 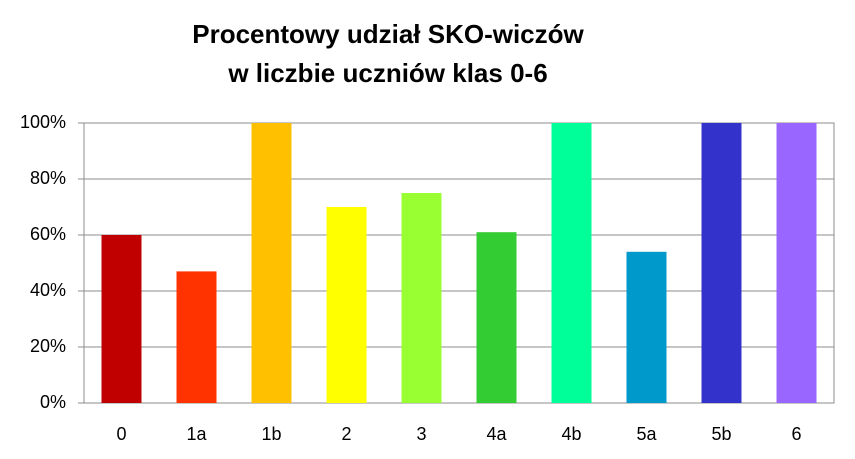 What do you see at coordinates (121, 434) in the screenshot?
I see `x-tick-label: 0` at bounding box center [121, 434].